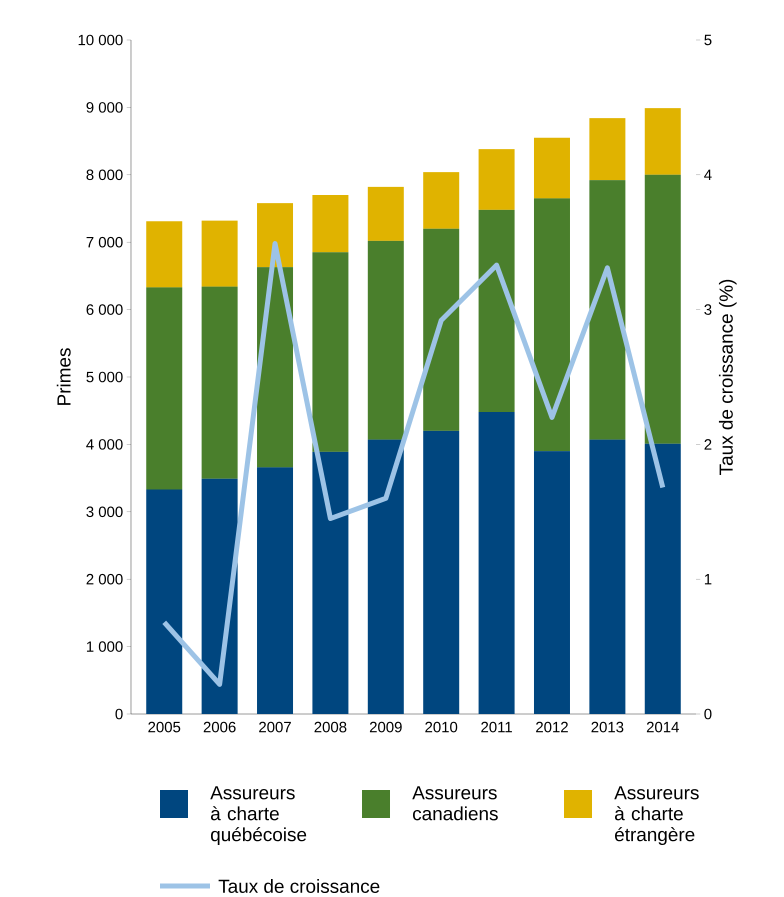 The image size is (784, 897). Describe the element at coordinates (104, 579) in the screenshot. I see `y-tick-label: 2 000` at that location.